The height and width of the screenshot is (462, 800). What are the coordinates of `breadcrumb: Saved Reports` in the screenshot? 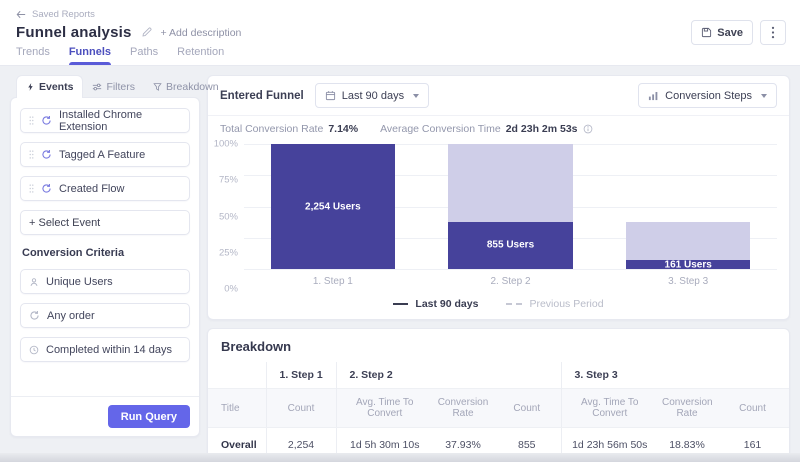 It's located at (353, 14).